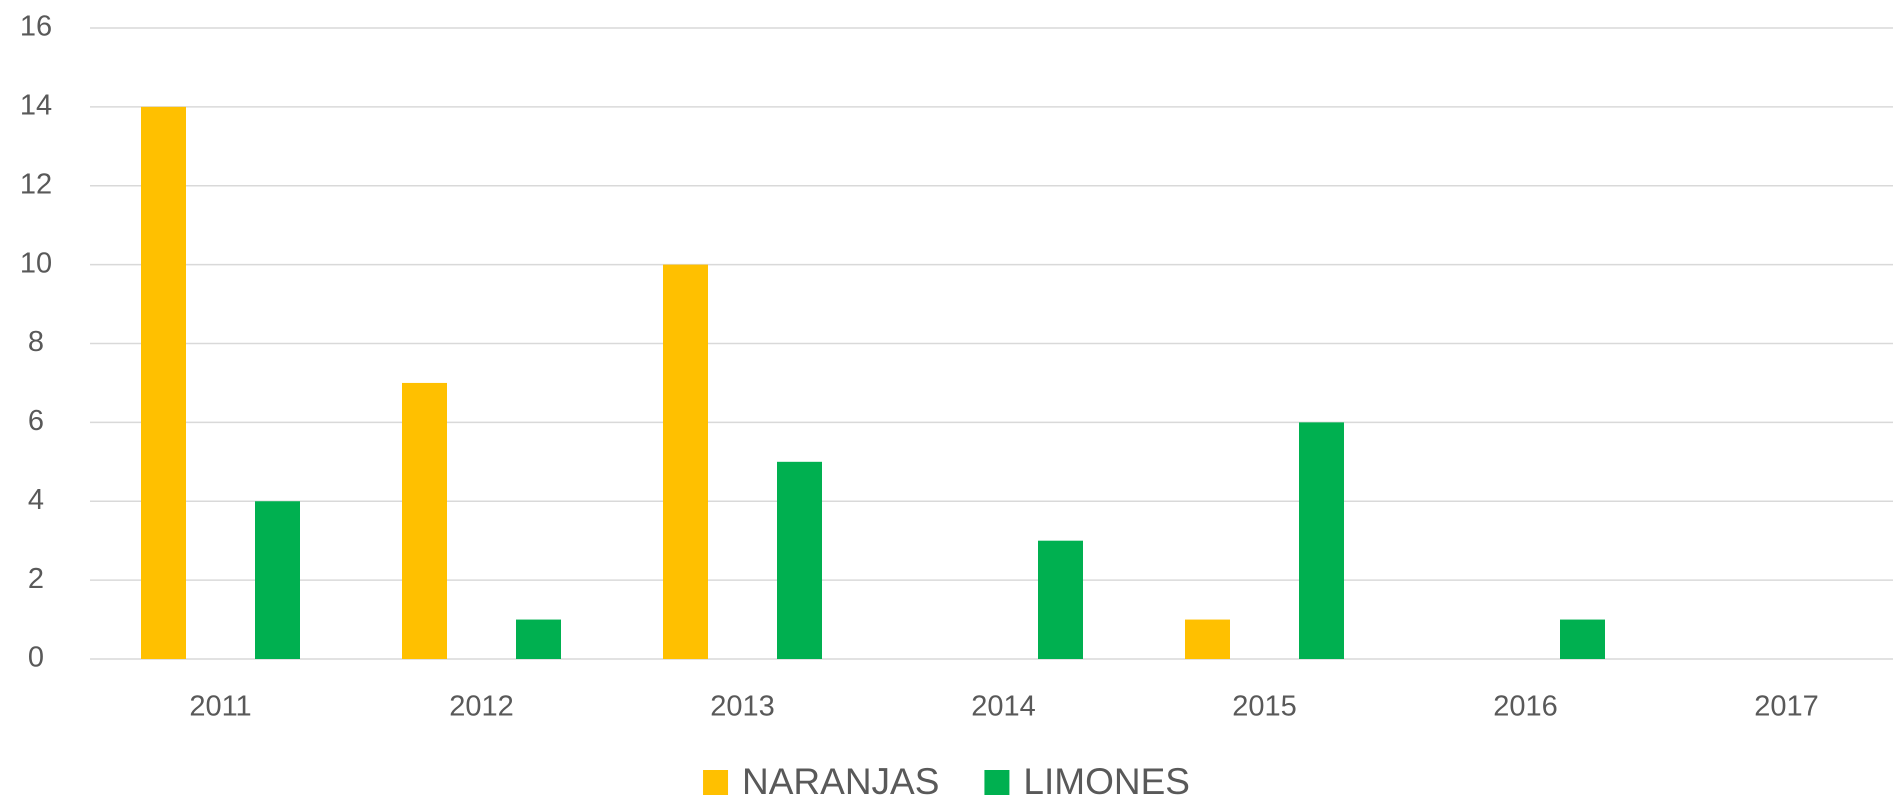 Image resolution: width=1893 pixels, height=802 pixels. I want to click on y-tick-label: 14, so click(36, 106).